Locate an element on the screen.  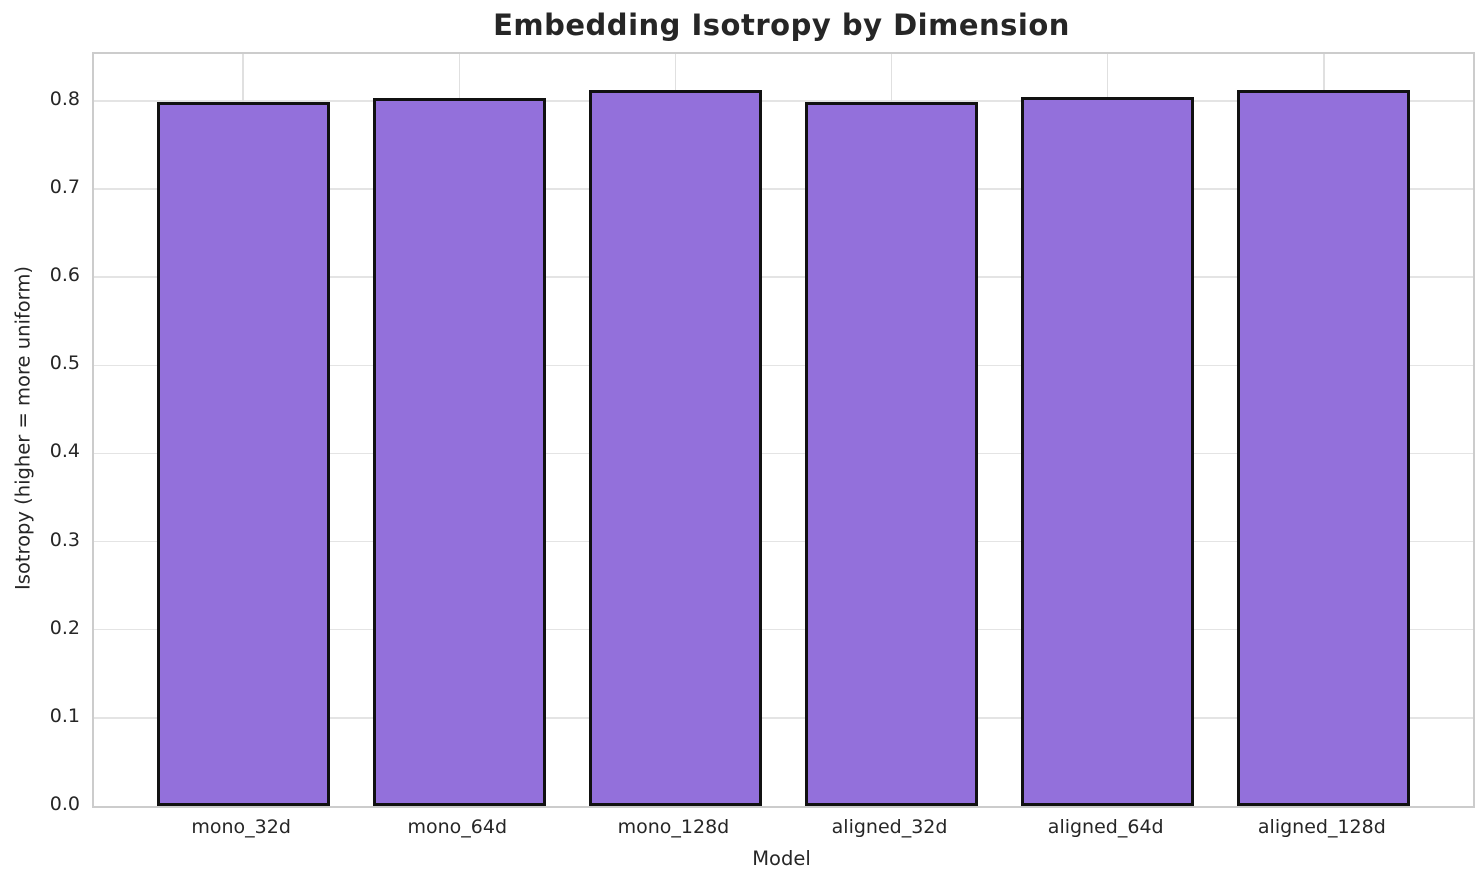
y-tick-label: 0.7 is located at coordinates (64, 187).